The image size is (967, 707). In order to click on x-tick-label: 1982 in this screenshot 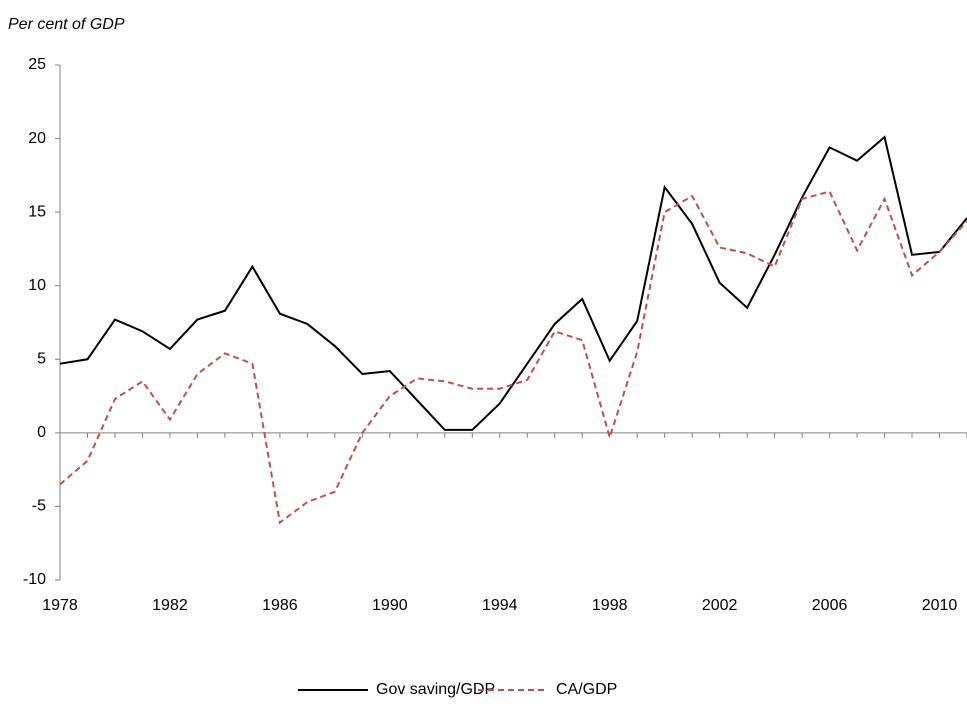, I will do `click(170, 605)`.